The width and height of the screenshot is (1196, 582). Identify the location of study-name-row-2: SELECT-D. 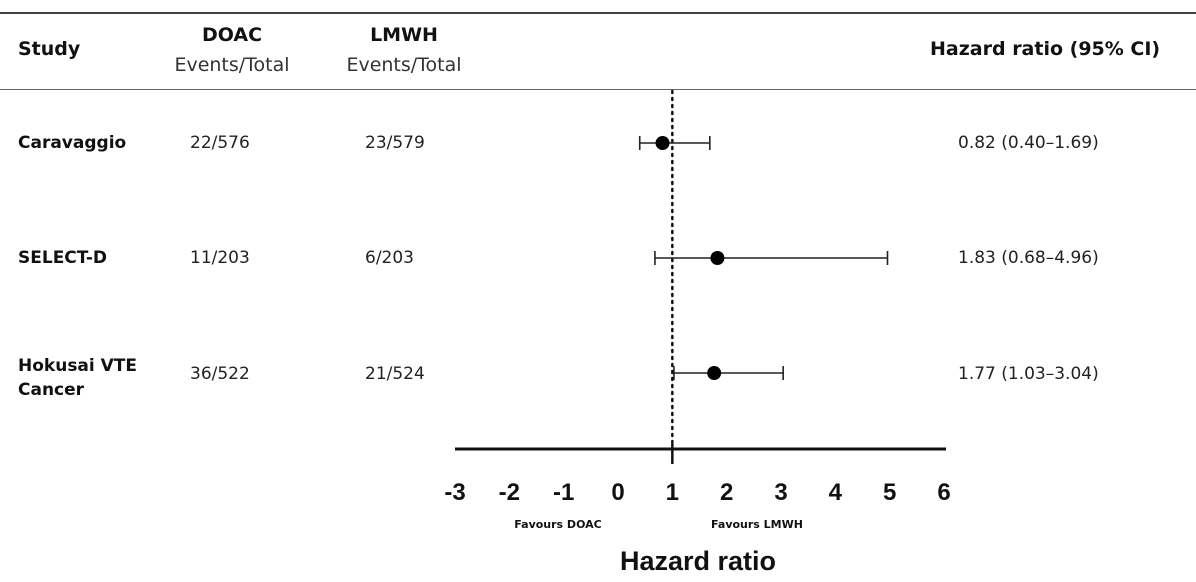
(62, 258).